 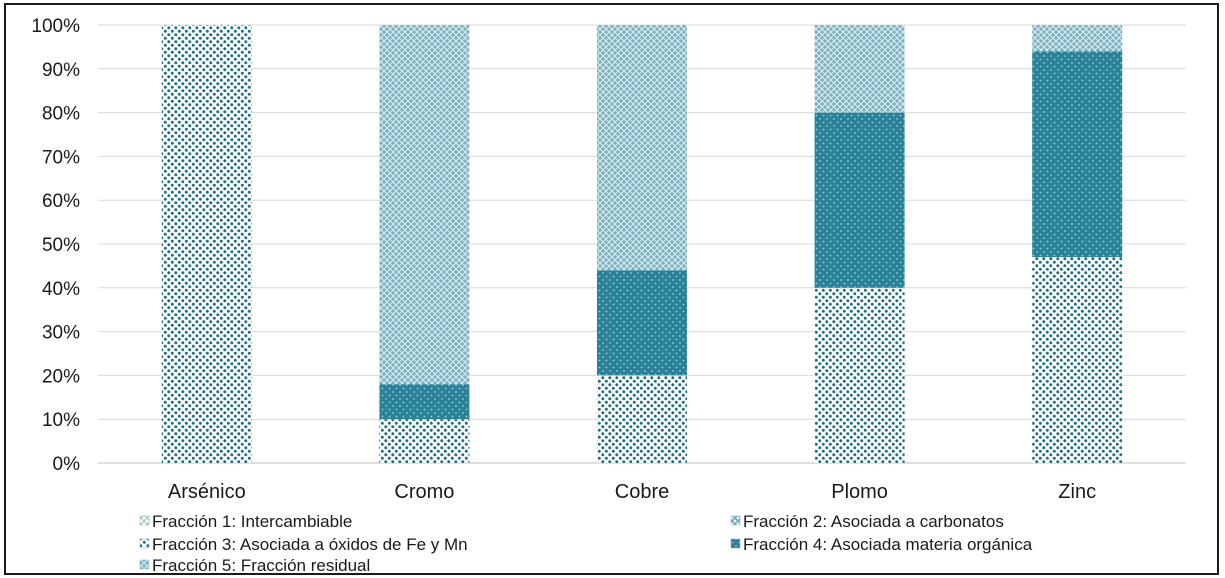 What do you see at coordinates (261, 564) in the screenshot?
I see `legend-label: Fracción 5: Fracción residual` at bounding box center [261, 564].